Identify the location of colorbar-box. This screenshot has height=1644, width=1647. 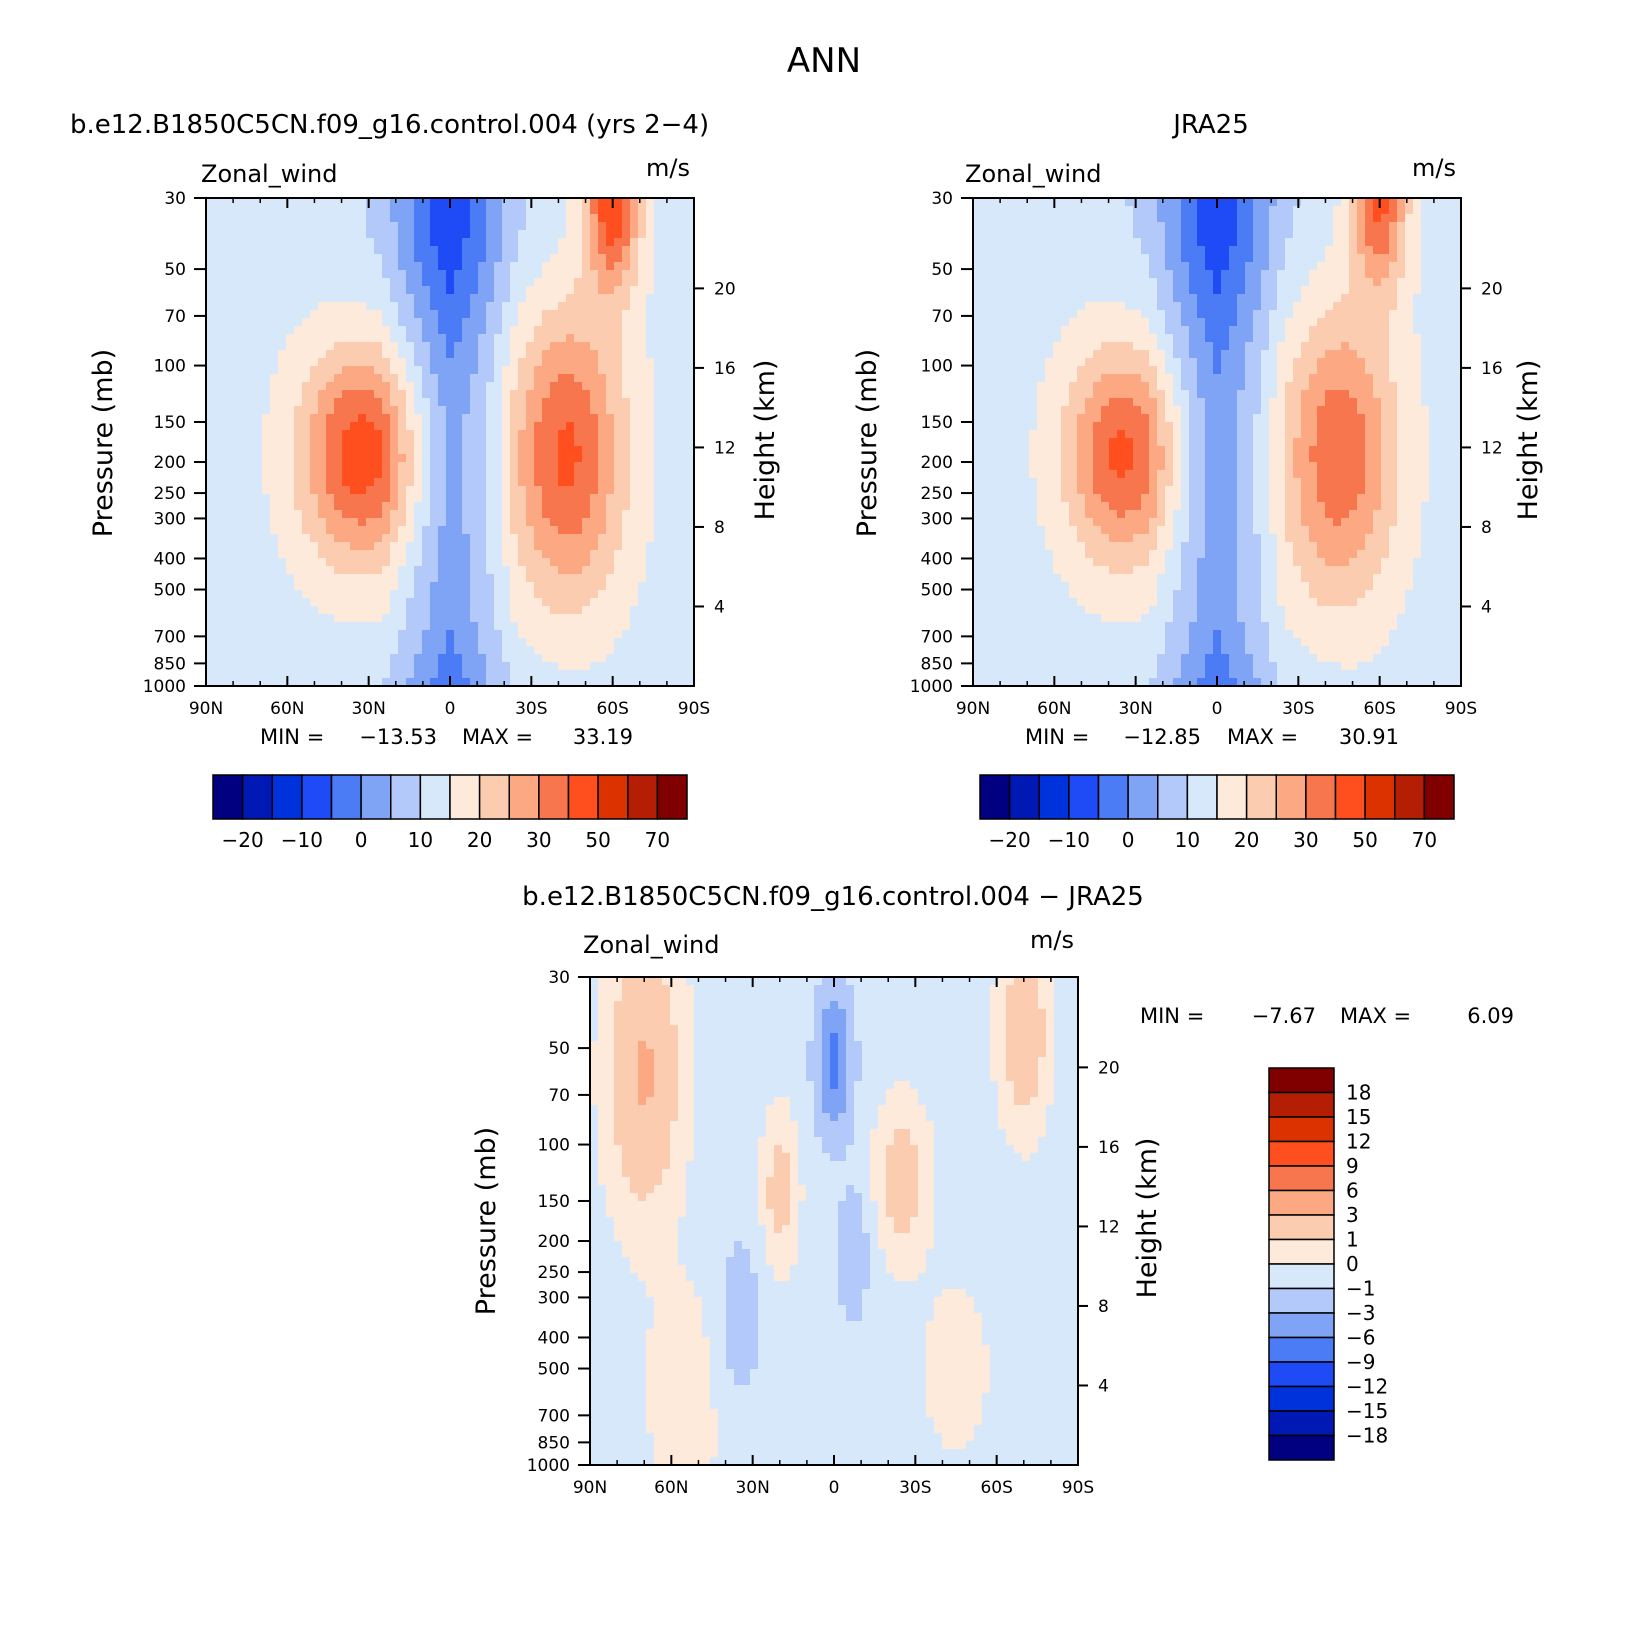
(643, 797).